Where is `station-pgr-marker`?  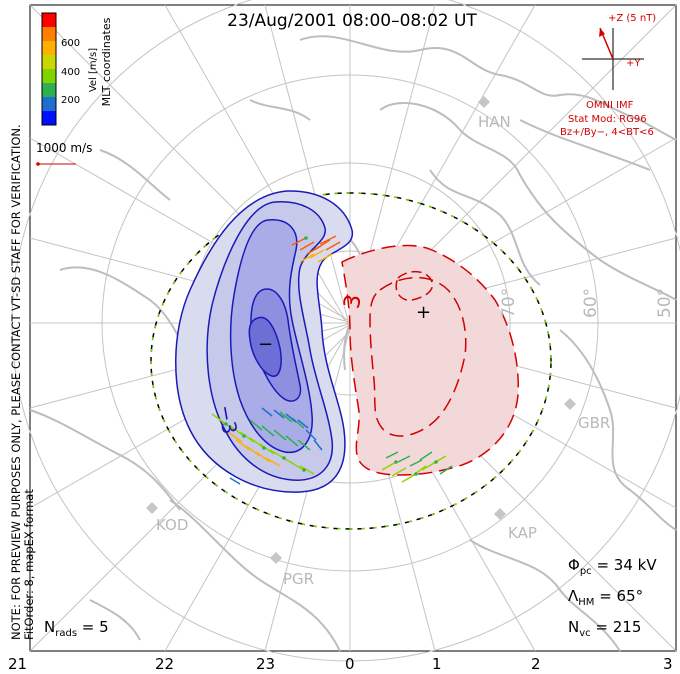 station-pgr-marker is located at coordinates (276, 558).